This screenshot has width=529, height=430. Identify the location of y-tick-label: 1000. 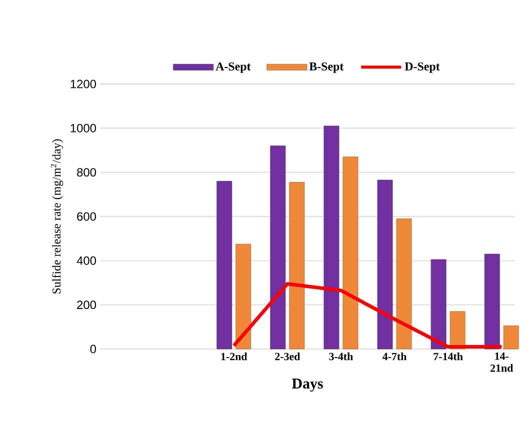
(83, 128).